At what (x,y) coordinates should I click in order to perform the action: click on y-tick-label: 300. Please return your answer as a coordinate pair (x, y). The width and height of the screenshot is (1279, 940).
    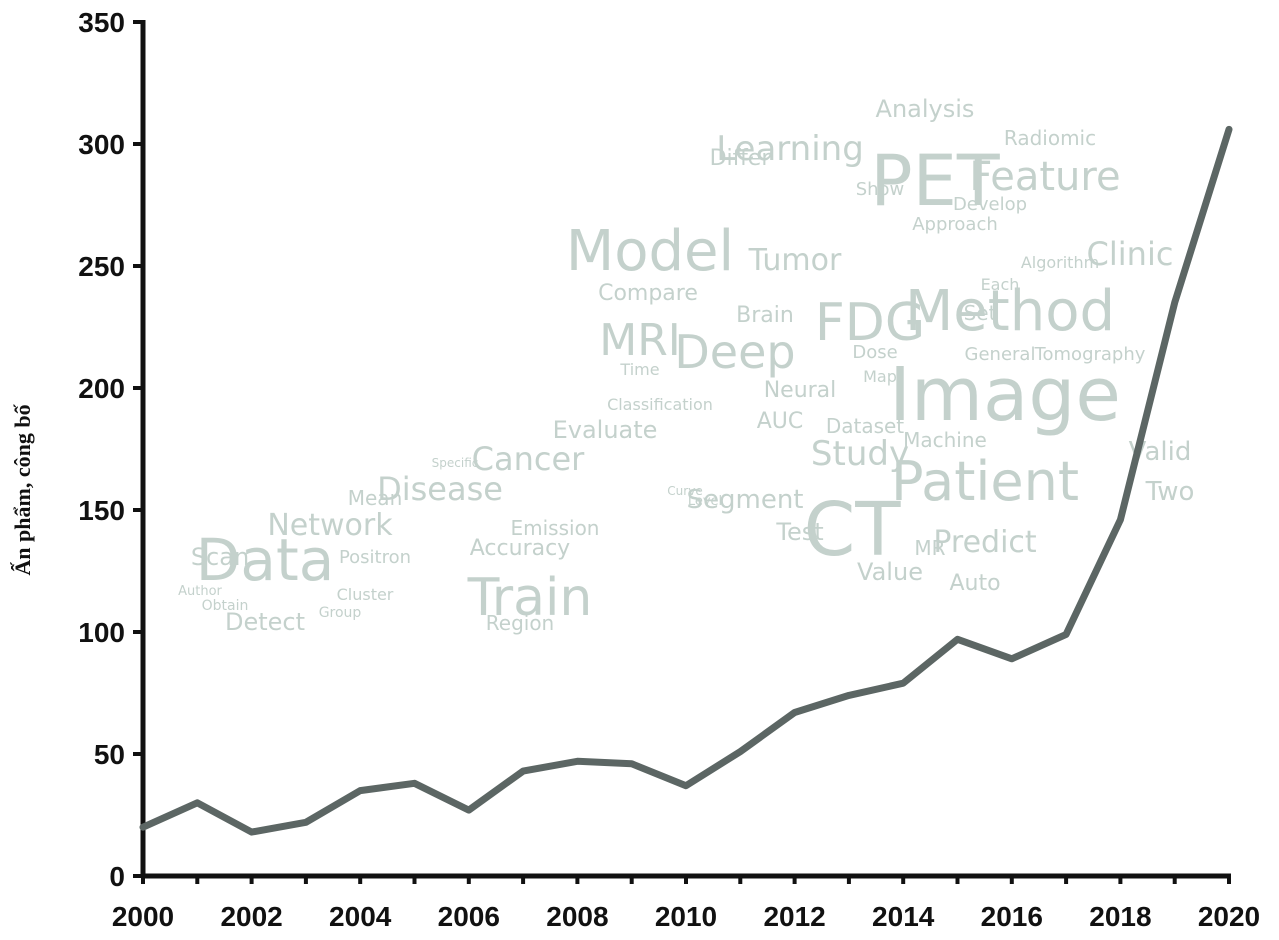
    Looking at the image, I should click on (101, 144).